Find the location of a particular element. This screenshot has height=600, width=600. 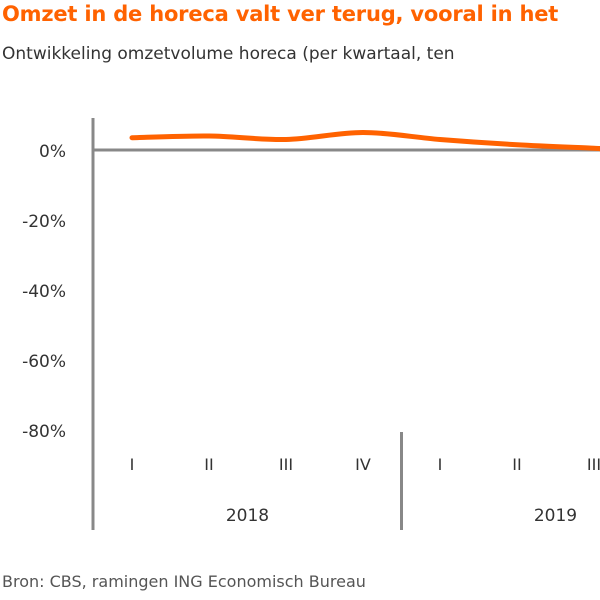

y-tick-label: -40% is located at coordinates (44, 292).